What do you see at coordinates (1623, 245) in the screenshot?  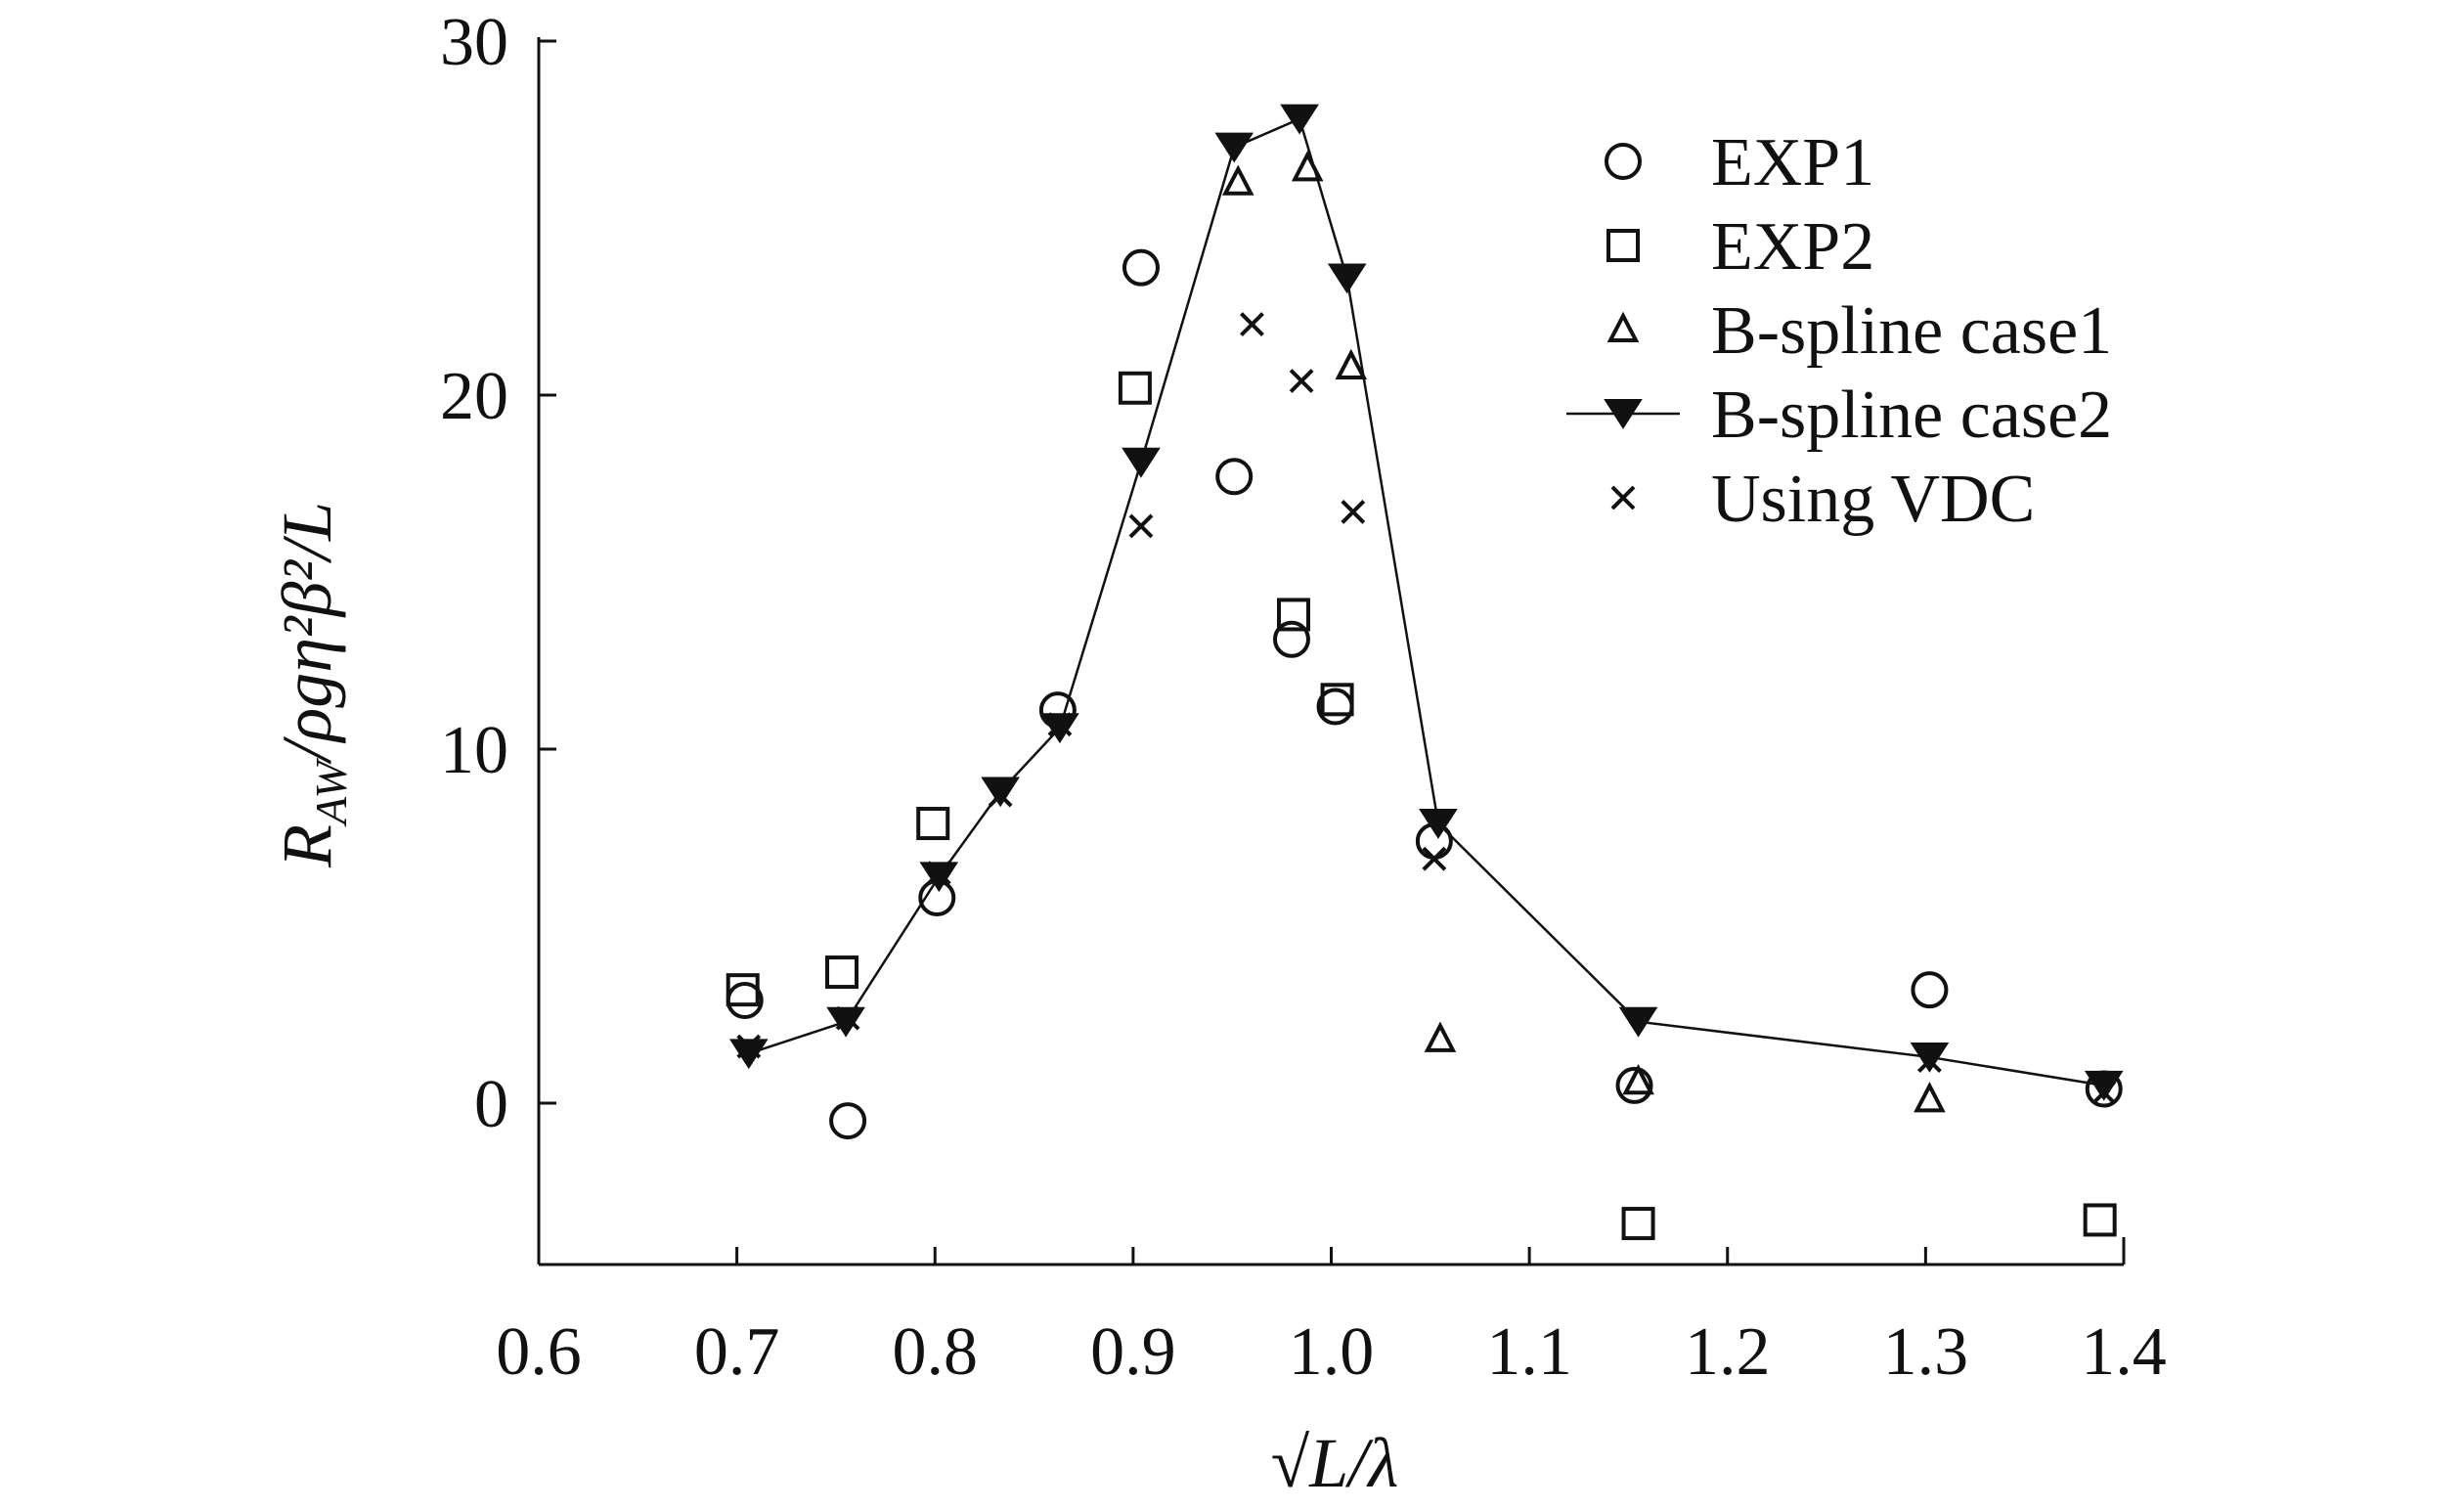 I see `legend-marker-exp2` at bounding box center [1623, 245].